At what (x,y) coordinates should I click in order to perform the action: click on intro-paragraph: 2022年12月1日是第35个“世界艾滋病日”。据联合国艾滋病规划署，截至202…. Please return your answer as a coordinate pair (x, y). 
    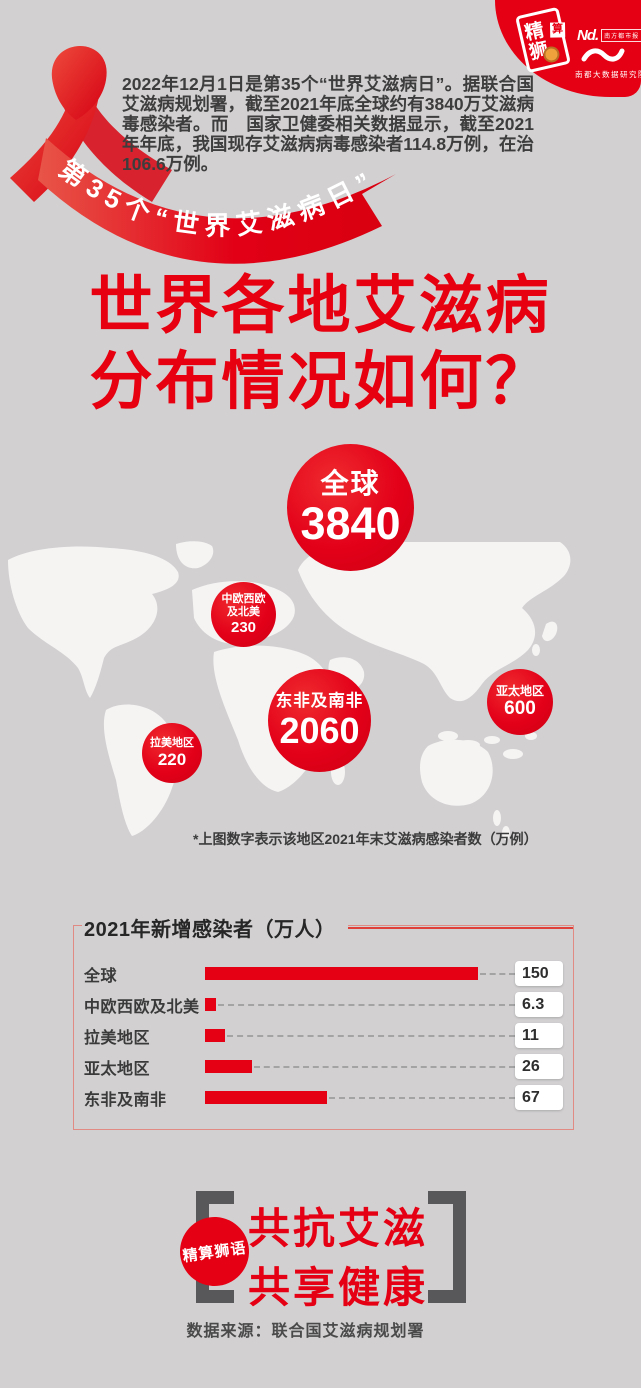
    Looking at the image, I should click on (328, 123).